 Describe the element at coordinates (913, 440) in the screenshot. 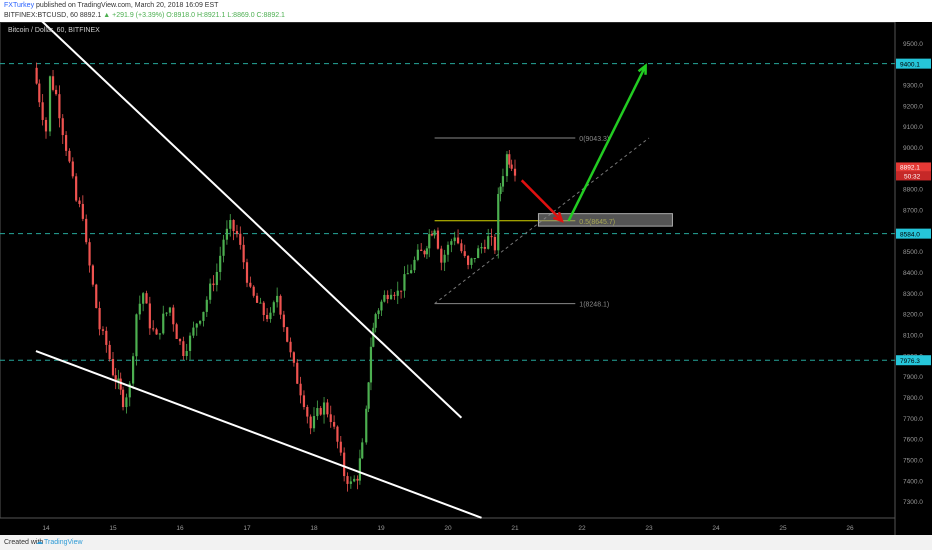

I see `y-tick-label: 7600.0` at that location.